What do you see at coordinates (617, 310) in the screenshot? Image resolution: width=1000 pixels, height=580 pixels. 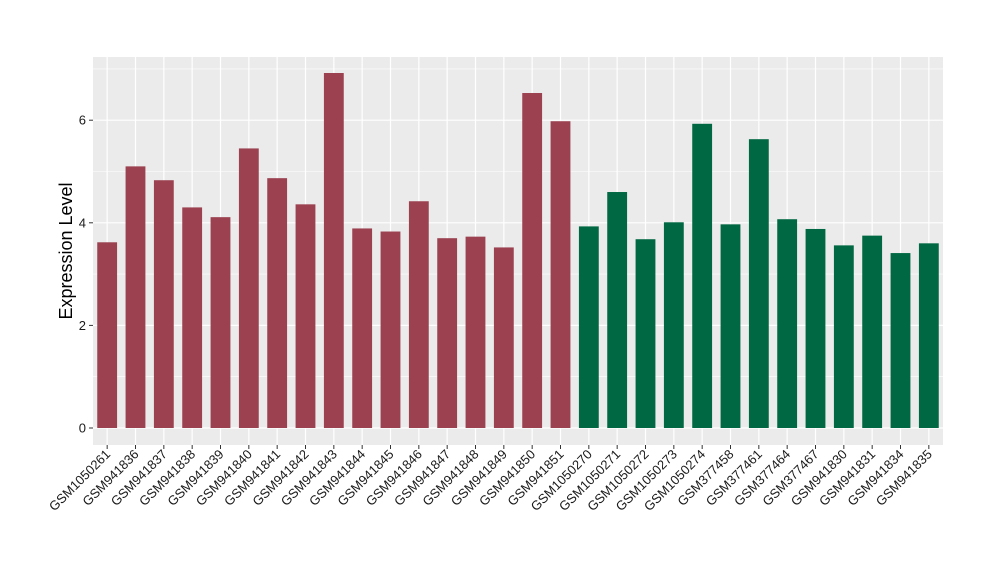 I see `bar-gsm1050271` at bounding box center [617, 310].